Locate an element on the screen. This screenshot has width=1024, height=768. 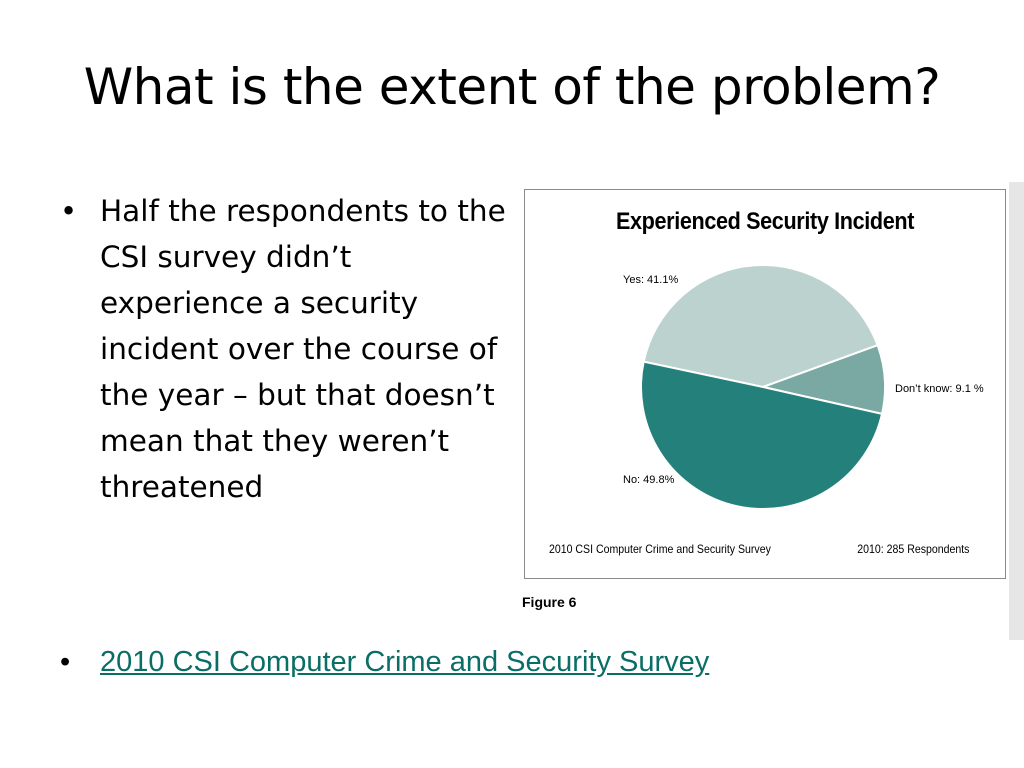
pie-slice-label-1: Yes: 41.1% is located at coordinates (650, 280).